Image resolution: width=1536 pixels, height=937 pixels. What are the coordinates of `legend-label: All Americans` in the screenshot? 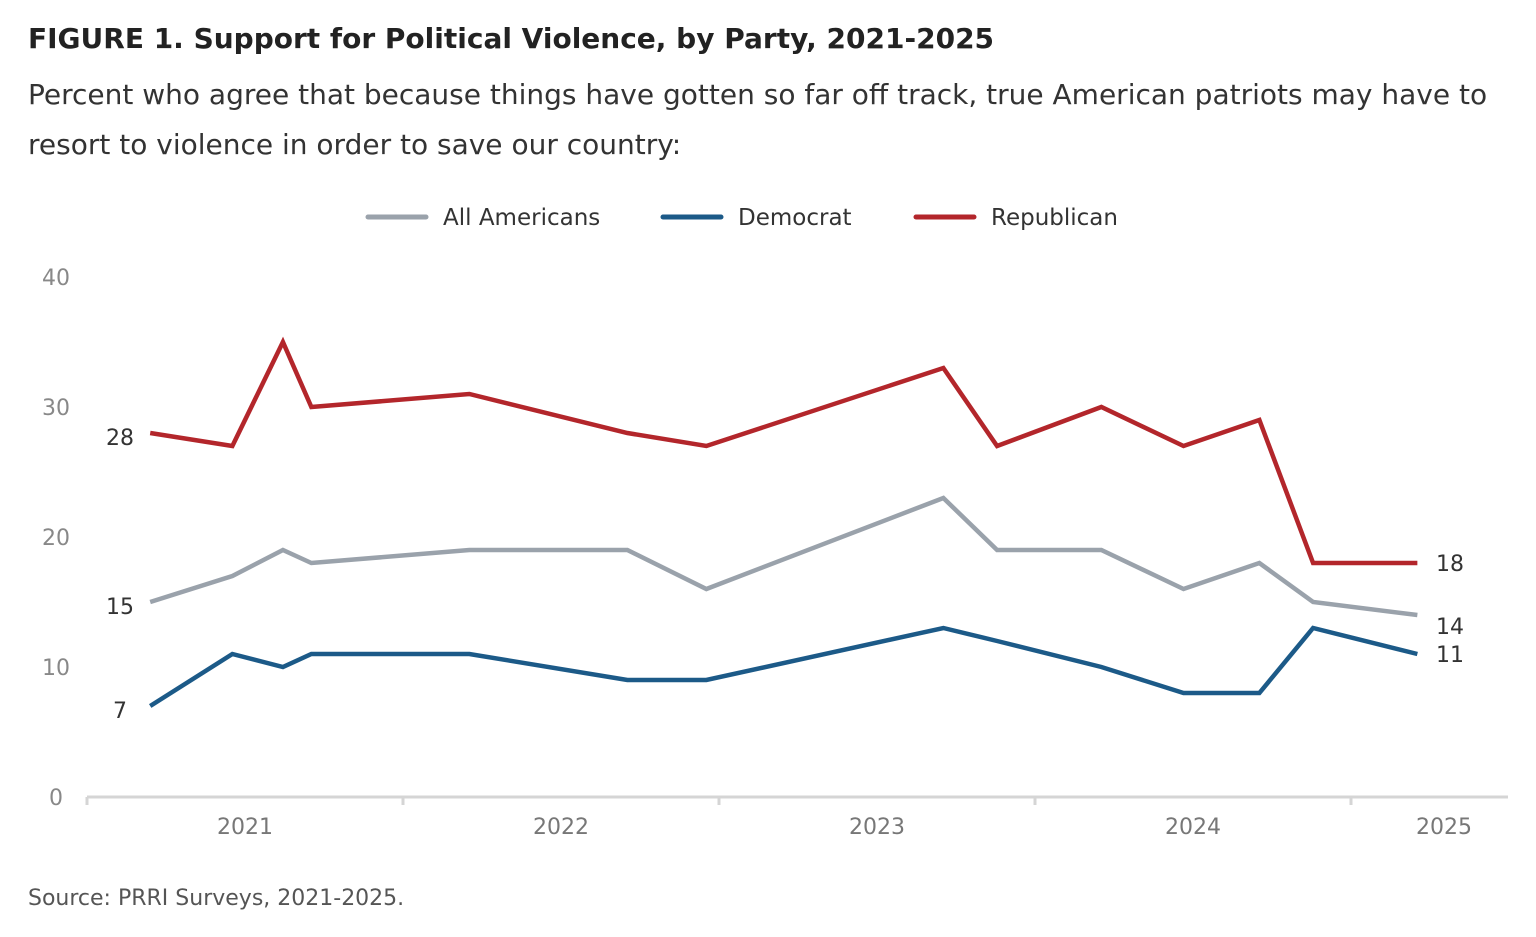 It's located at (521, 218).